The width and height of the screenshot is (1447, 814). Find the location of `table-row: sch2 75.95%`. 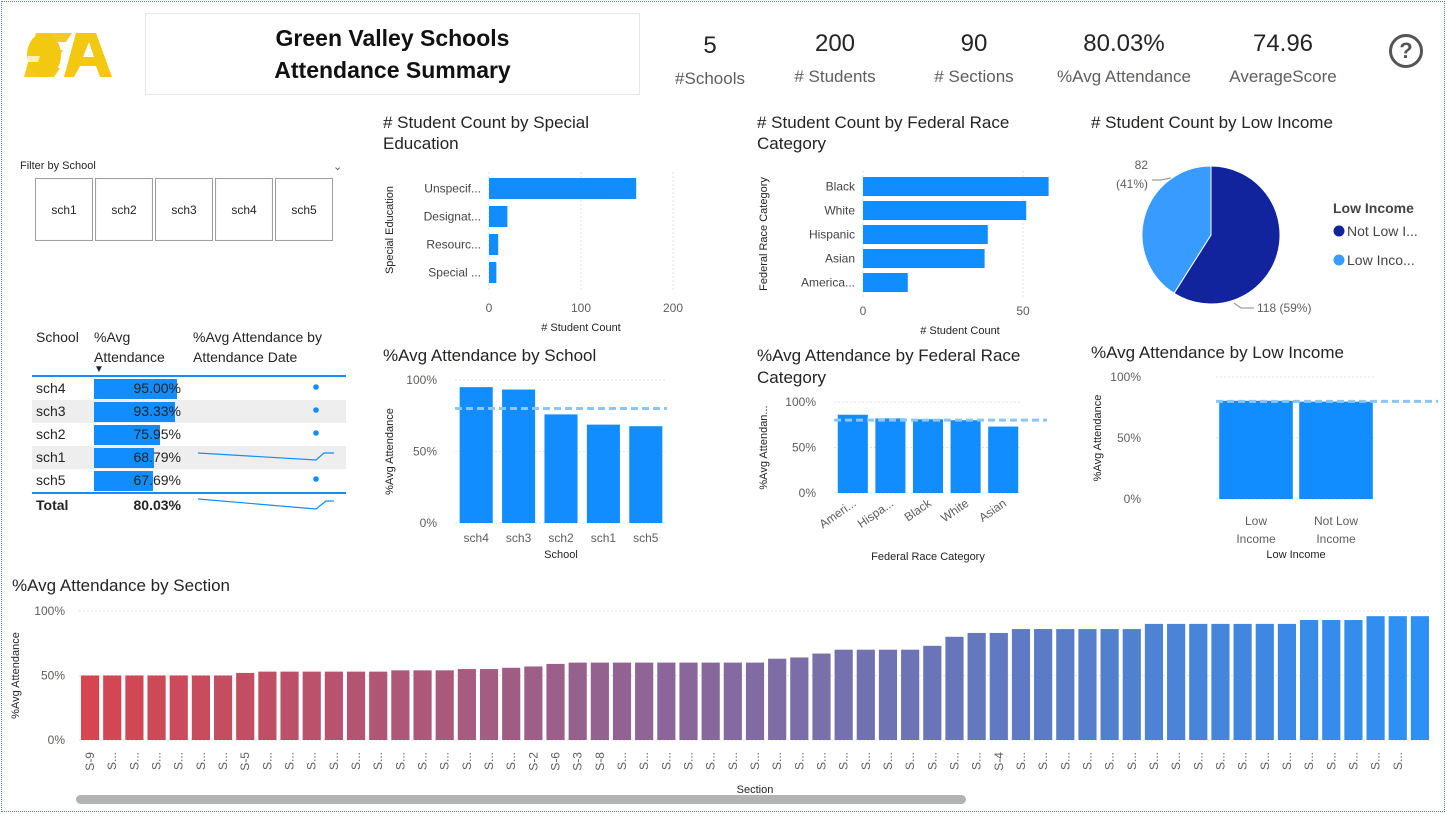

table-row: sch2 75.95% is located at coordinates (189, 435).